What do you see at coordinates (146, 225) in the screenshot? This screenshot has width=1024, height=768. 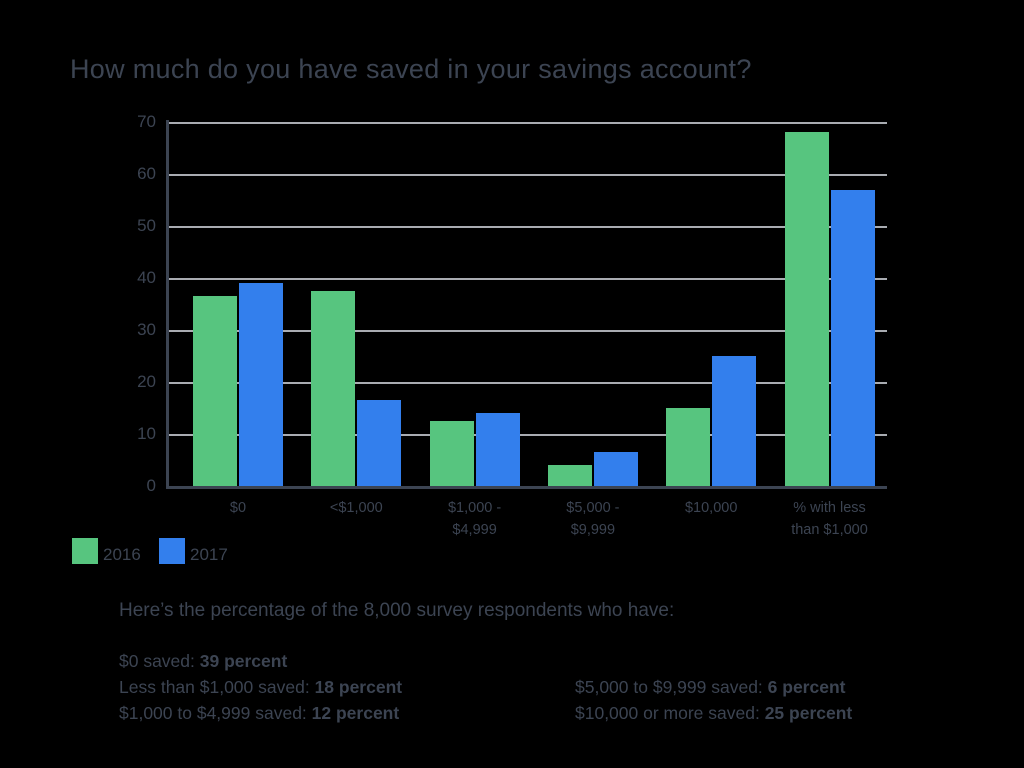 I see `y-axis-tick-50: 50` at bounding box center [146, 225].